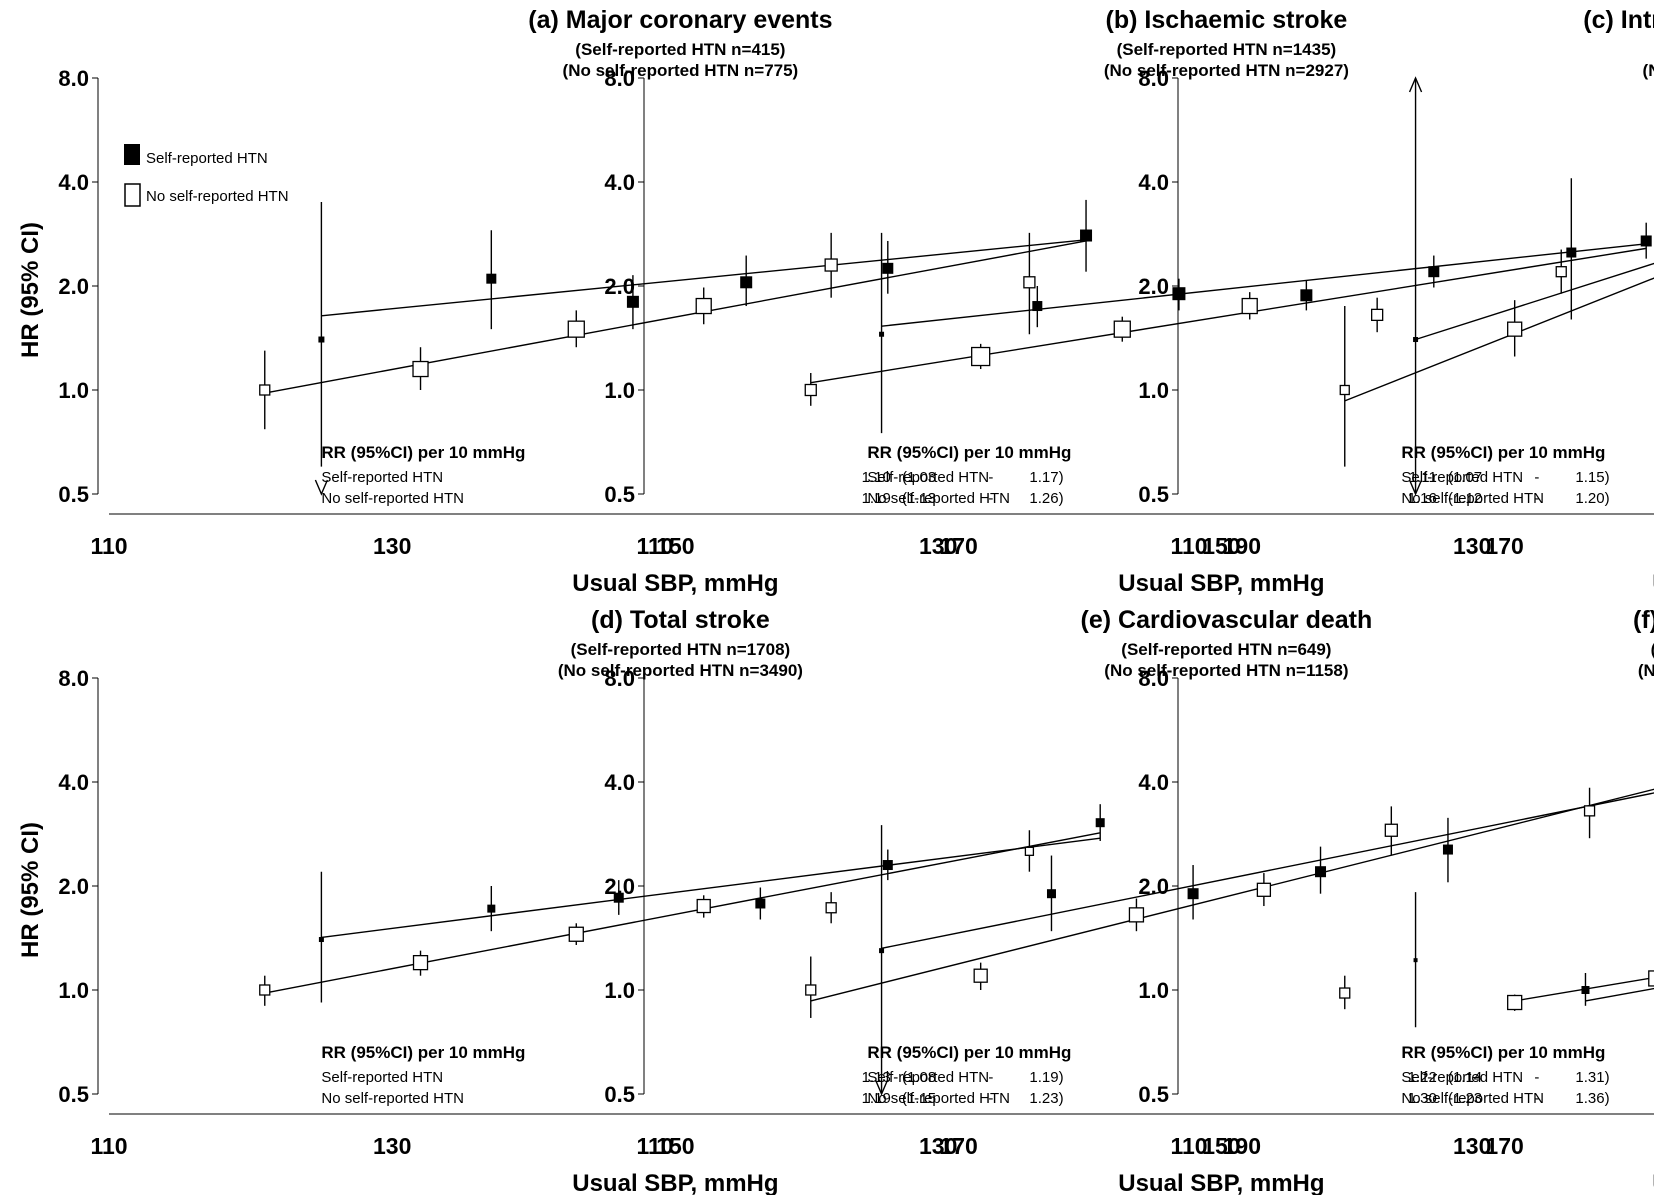  Describe the element at coordinates (1592, 477) in the screenshot. I see `rr-row-upper: 1.15)` at that location.